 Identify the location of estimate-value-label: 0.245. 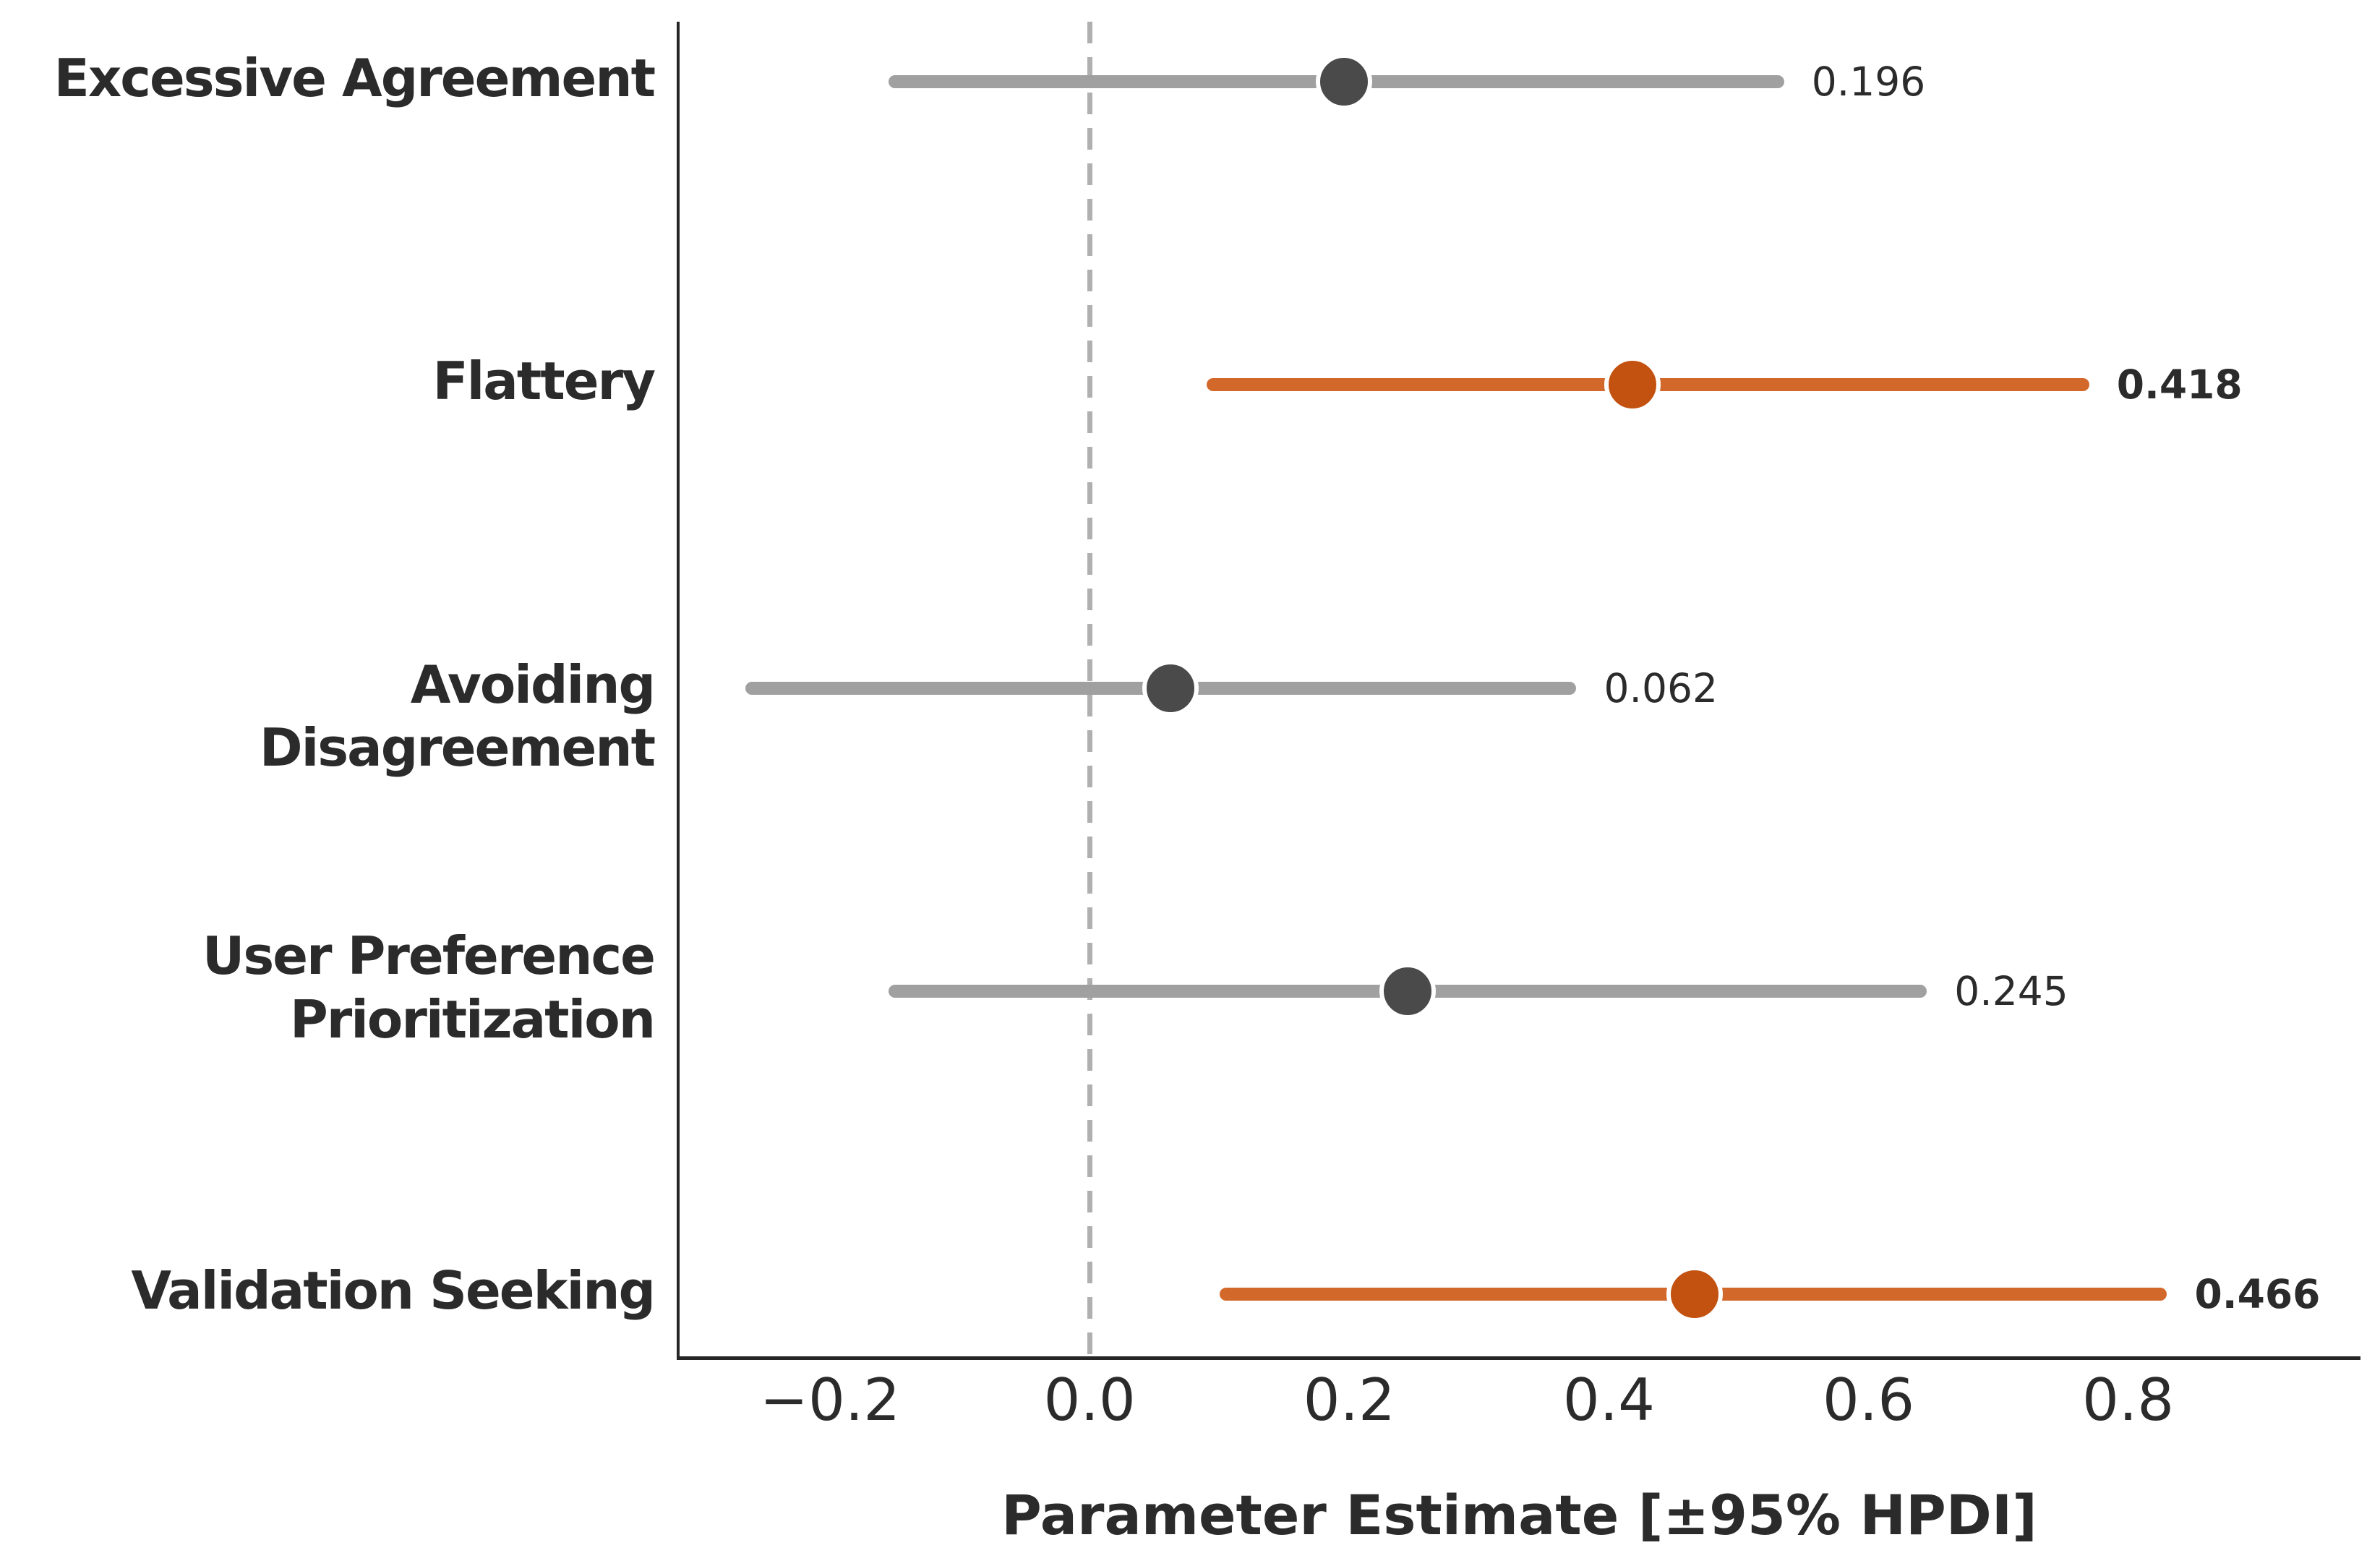
(2011, 990).